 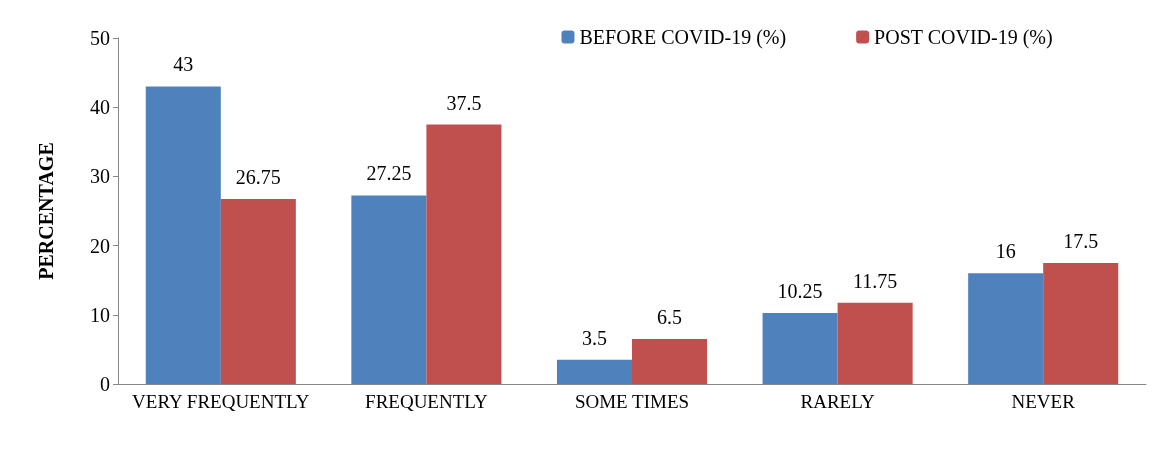 I want to click on data-label: 11.75, so click(x=875, y=280).